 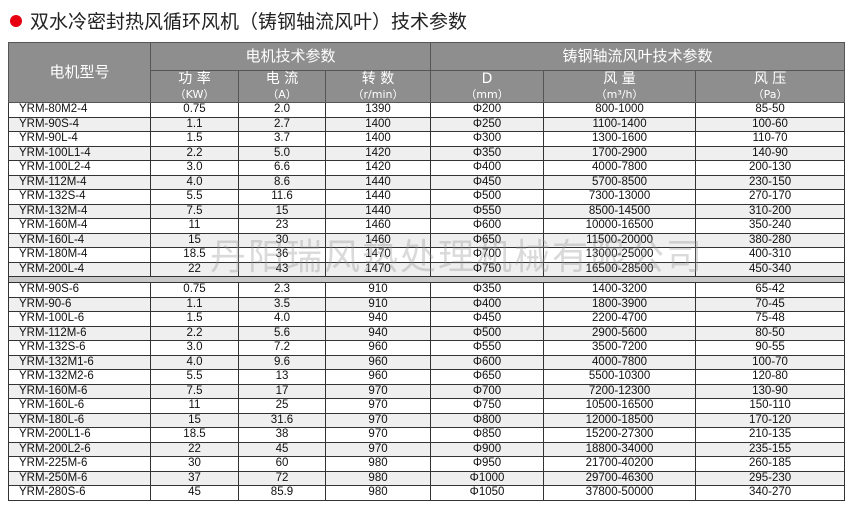 I want to click on table-row: YRM-80M2-4 0.75 2.0 1390 Φ200 800-1000 85-50, so click(x=427, y=110).